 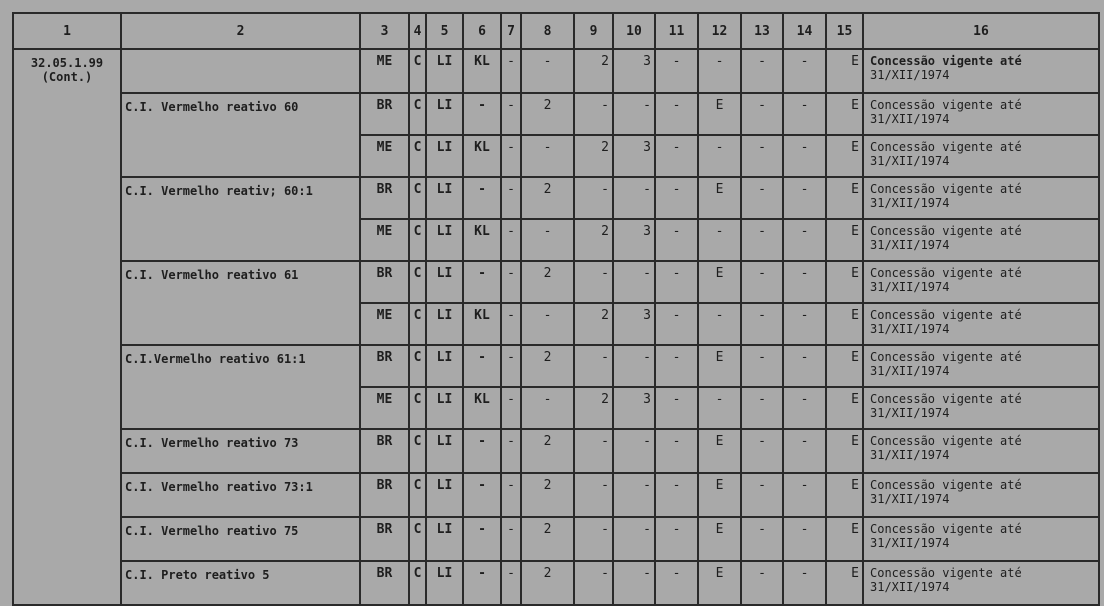 I want to click on product-name: C.I. Vermelho reativo 61, so click(x=240, y=303).